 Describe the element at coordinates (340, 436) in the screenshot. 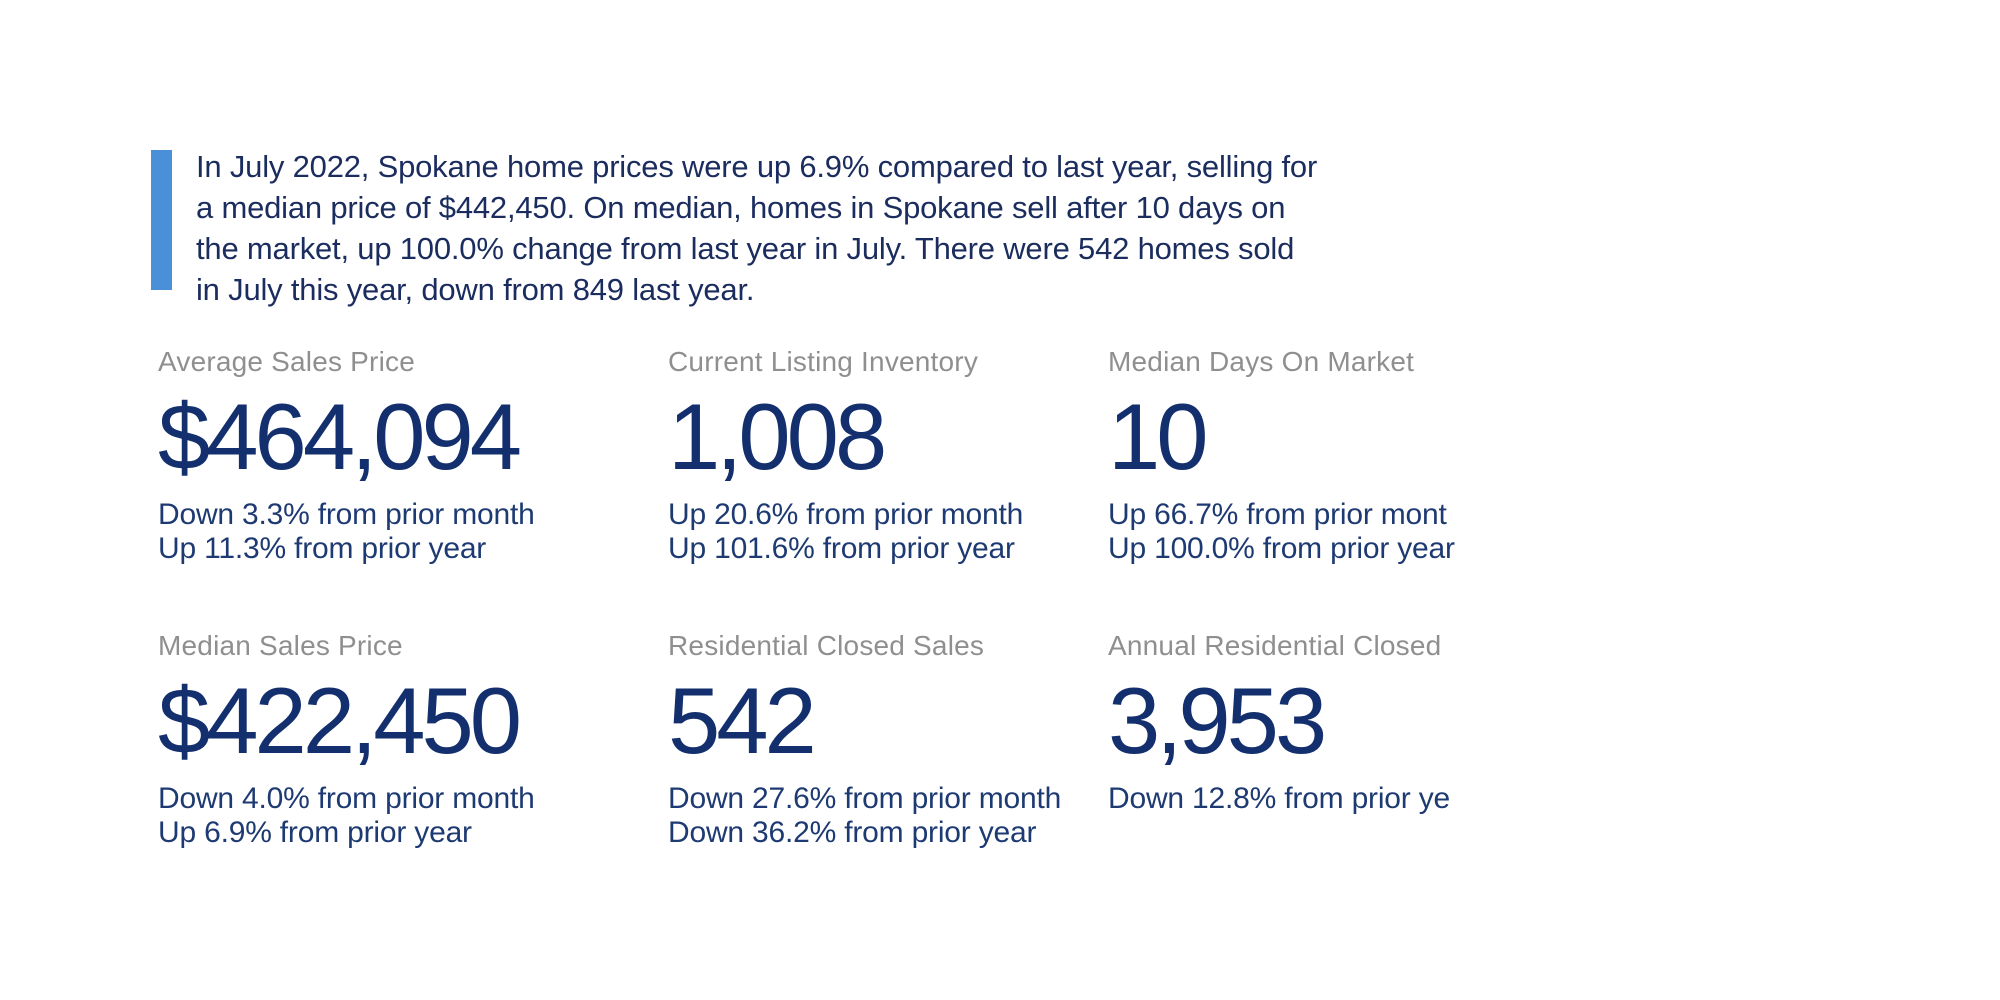

I see `stat-value: $464,094` at that location.